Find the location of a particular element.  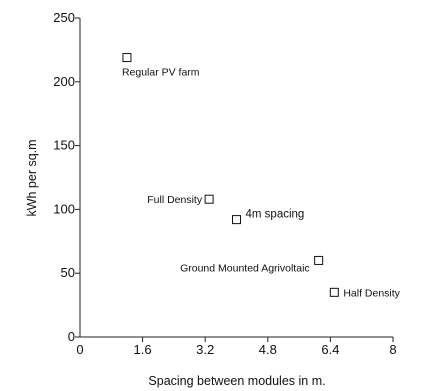

y-tick-label: 50 is located at coordinates (68, 272).